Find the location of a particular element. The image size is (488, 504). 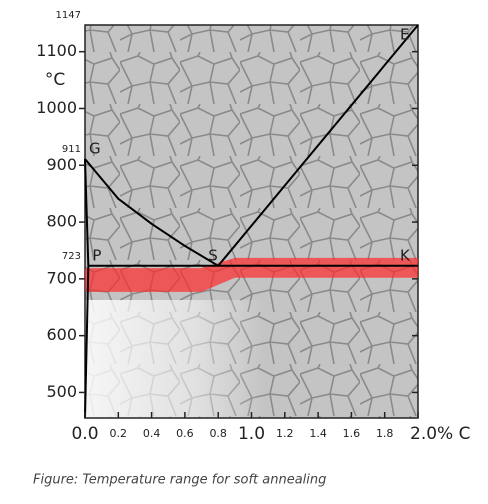

temperature-mark-label: 1147 is located at coordinates (68, 15).